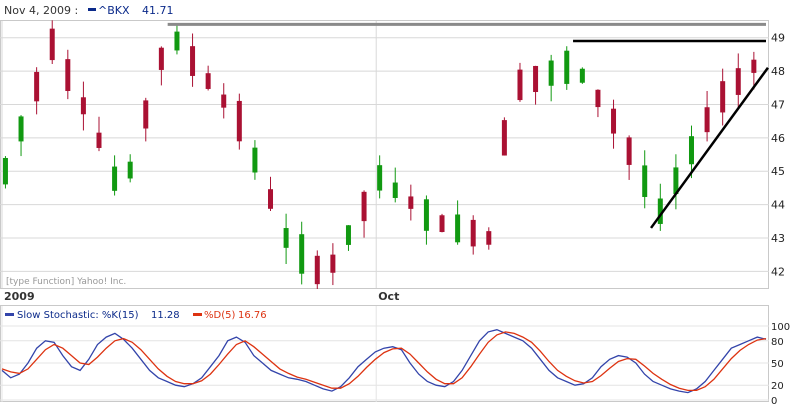  I want to click on stochastic-tick-label: 80, so click(777, 342).